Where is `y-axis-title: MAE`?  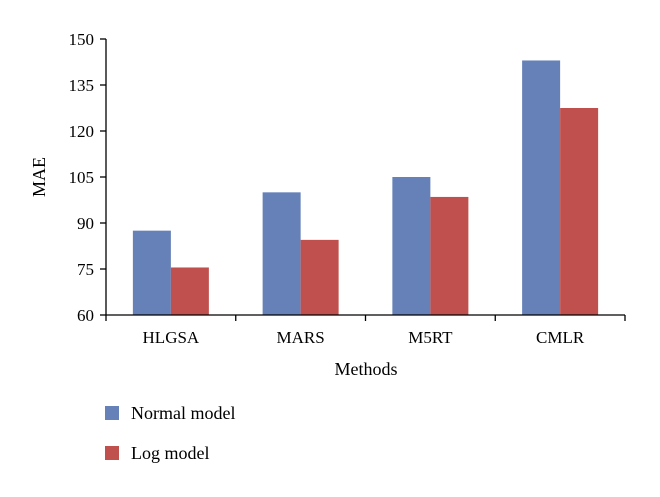
y-axis-title: MAE is located at coordinates (39, 177).